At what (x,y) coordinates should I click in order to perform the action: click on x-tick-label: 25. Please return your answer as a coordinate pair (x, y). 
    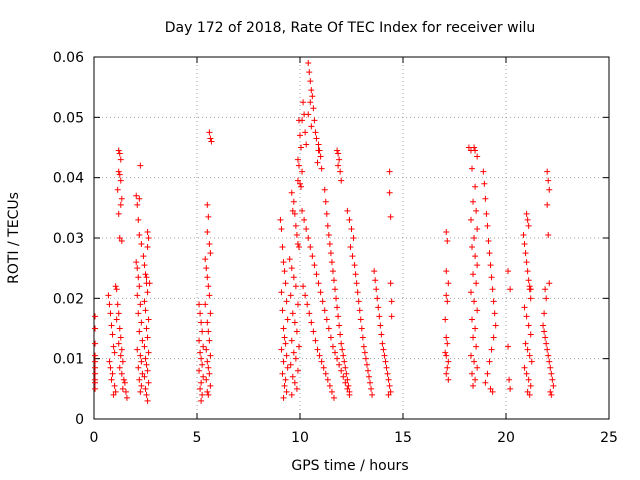
    Looking at the image, I should click on (609, 438).